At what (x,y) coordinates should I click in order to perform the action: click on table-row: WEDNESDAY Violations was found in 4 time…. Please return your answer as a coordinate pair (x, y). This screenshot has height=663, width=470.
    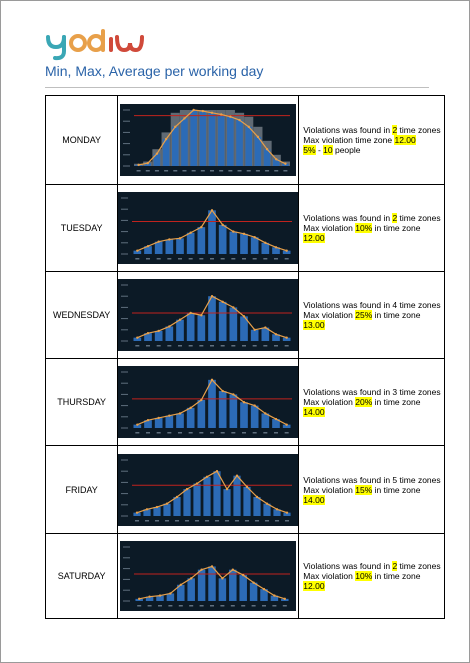
    Looking at the image, I should click on (244, 315).